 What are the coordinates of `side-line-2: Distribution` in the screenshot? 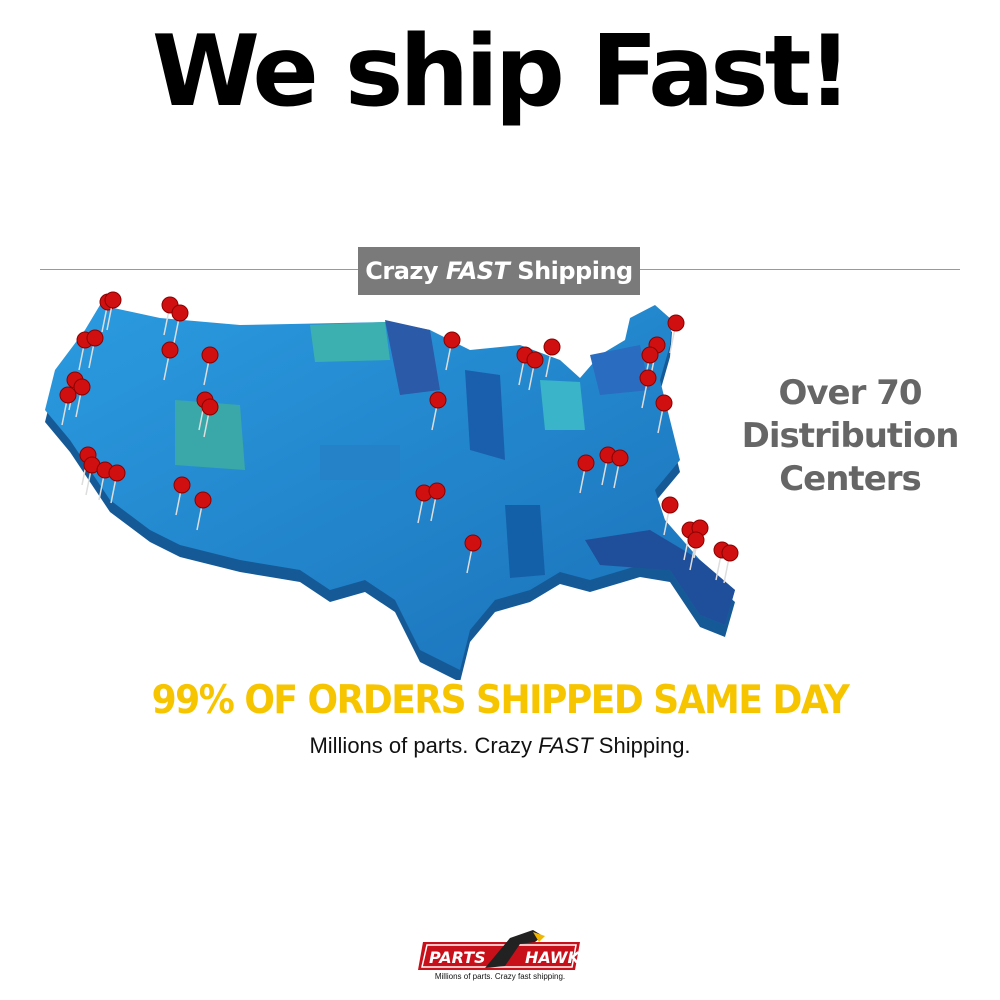 It's located at (850, 436).